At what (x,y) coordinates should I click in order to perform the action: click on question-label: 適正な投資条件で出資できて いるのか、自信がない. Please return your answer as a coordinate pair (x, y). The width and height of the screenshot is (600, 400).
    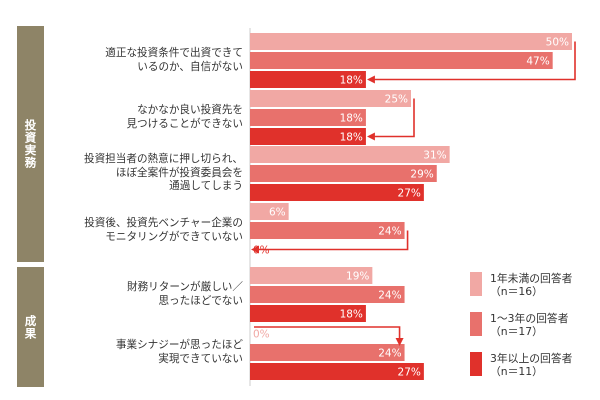
    Looking at the image, I should click on (174, 60).